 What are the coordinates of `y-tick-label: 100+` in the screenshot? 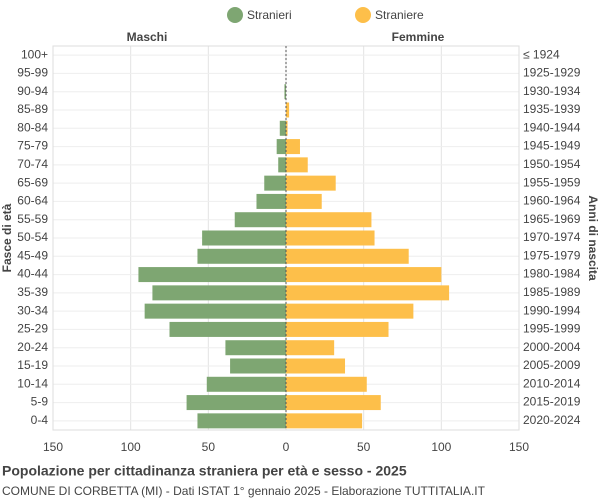 It's located at (34, 54).